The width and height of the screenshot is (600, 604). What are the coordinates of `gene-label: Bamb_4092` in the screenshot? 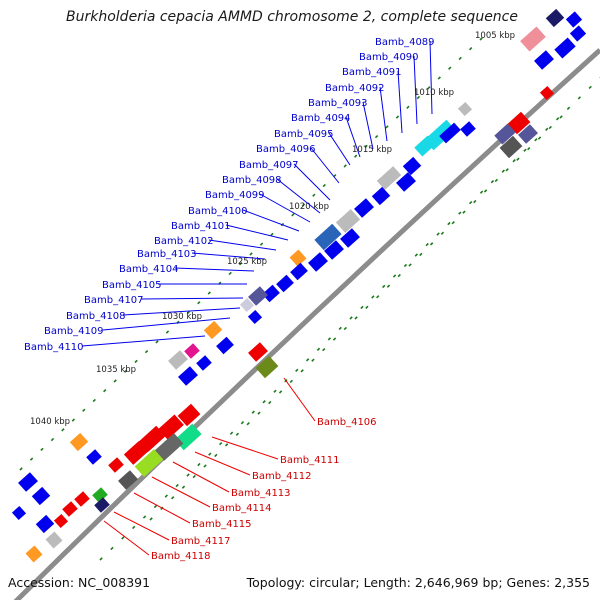 It's located at (355, 88).